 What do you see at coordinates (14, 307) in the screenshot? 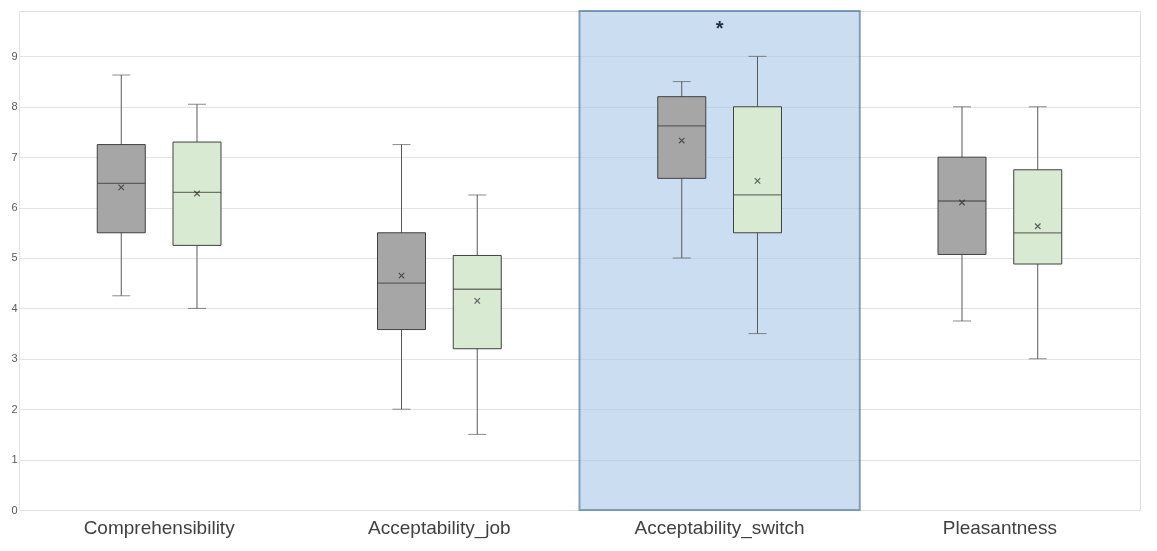
I see `y-tick-label: 4` at bounding box center [14, 307].